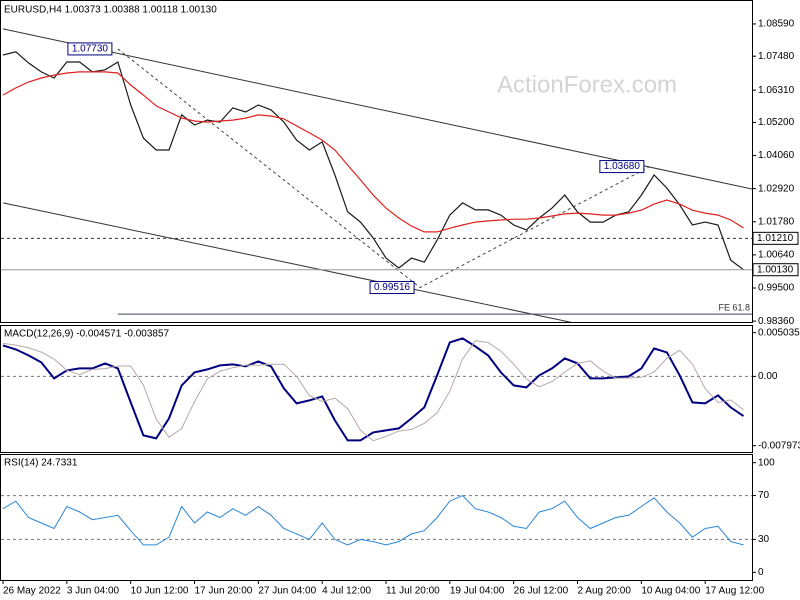  I want to click on macd-title: MACD(12,26,9) -0.004571 -0.003857, so click(87, 334).